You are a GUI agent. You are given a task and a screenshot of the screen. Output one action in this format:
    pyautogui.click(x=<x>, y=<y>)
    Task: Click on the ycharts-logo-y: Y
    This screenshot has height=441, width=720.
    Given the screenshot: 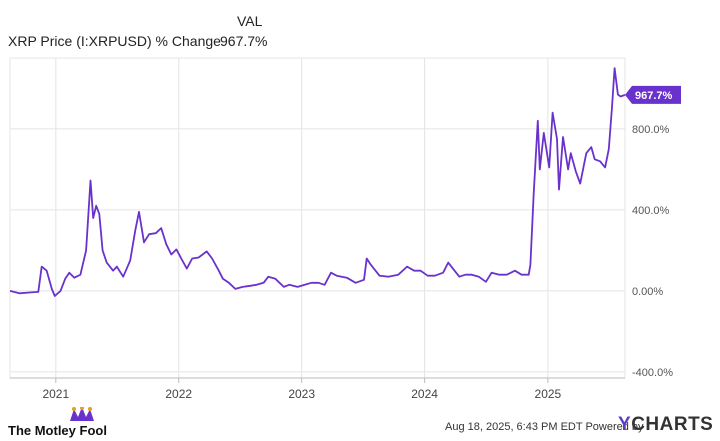 What is the action you would take?
    pyautogui.click(x=625, y=424)
    